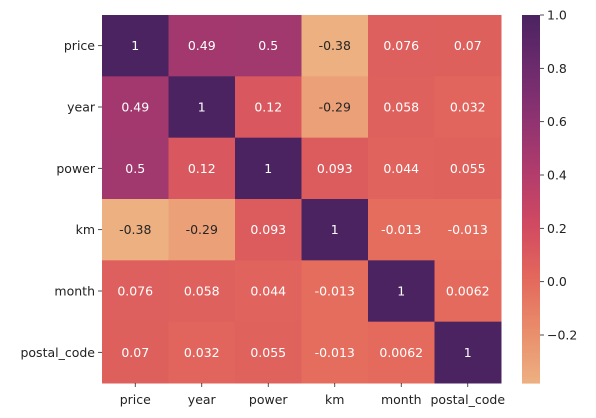 This screenshot has height=418, width=596. I want to click on heatmap-cell-price-power, so click(268, 46).